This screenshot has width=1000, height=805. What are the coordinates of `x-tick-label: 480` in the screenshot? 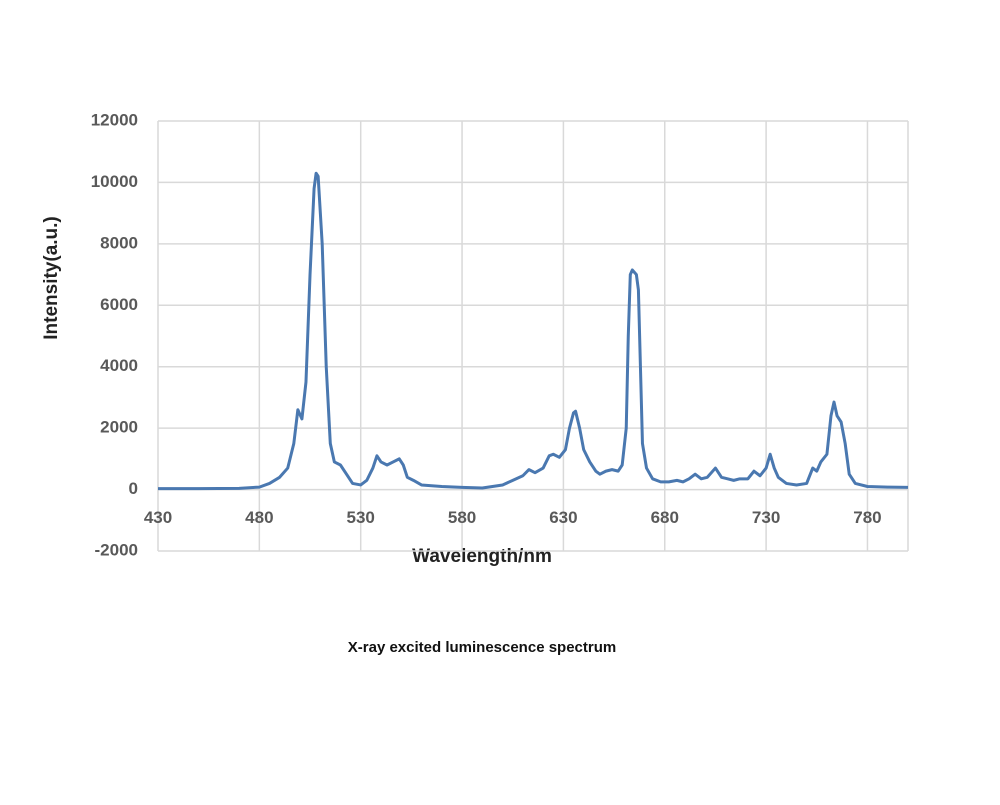 It's located at (259, 517).